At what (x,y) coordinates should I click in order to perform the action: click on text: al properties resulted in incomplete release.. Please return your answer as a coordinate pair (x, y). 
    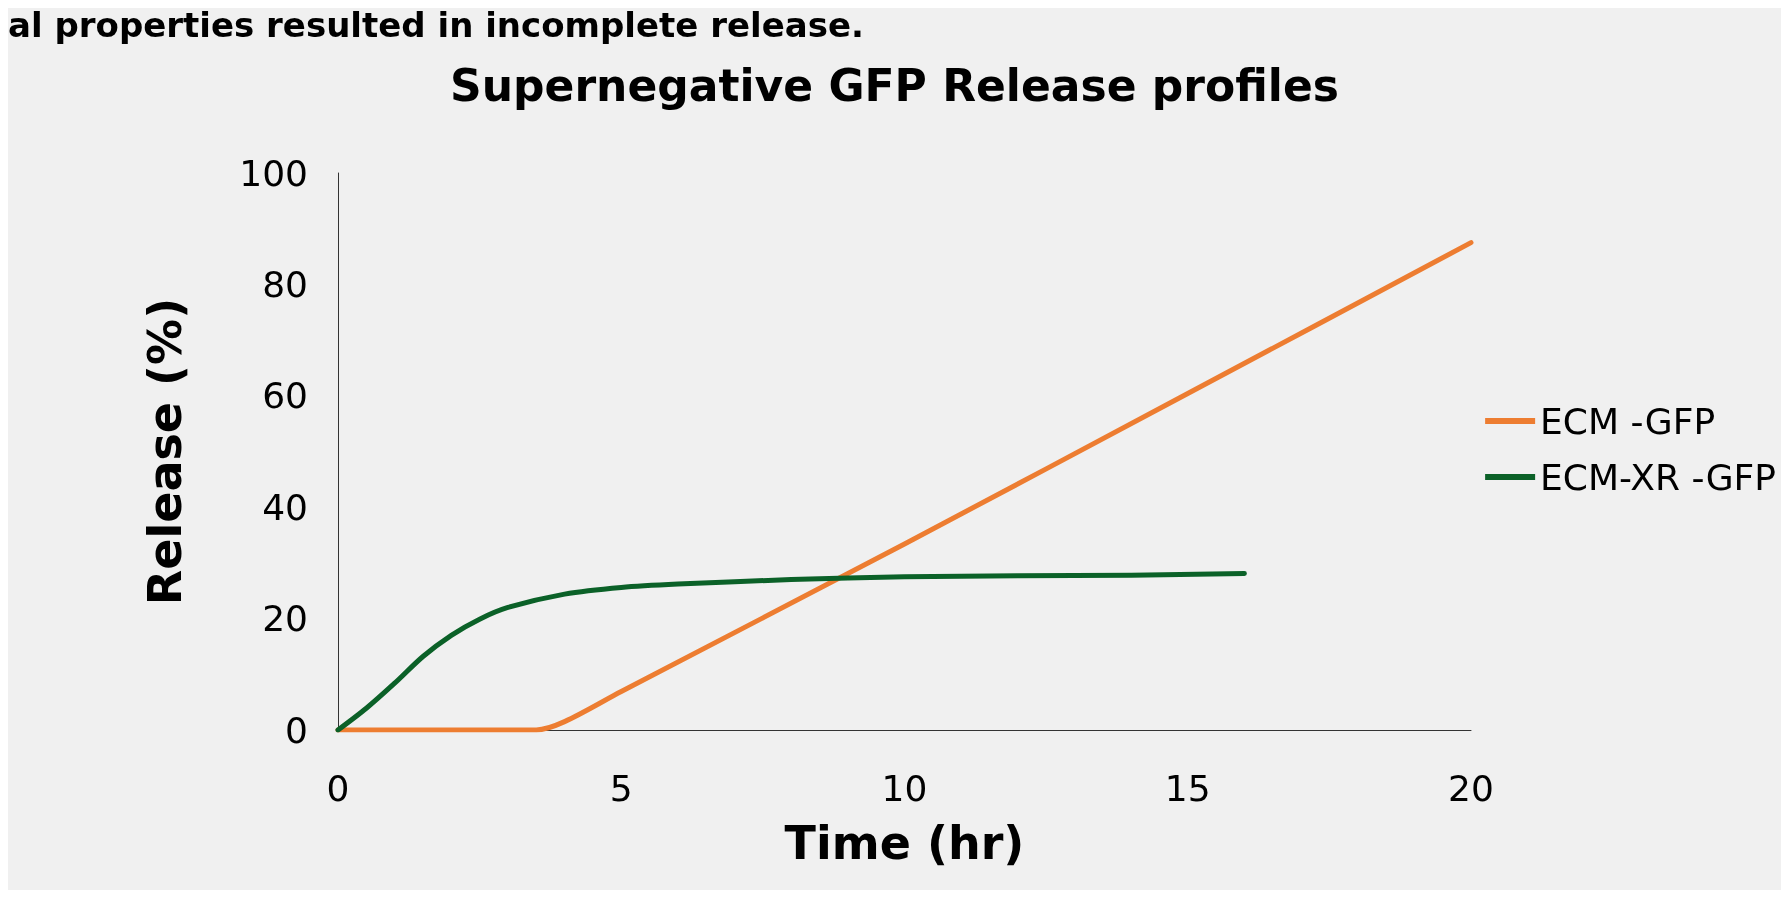
    Looking at the image, I should click on (436, 25).